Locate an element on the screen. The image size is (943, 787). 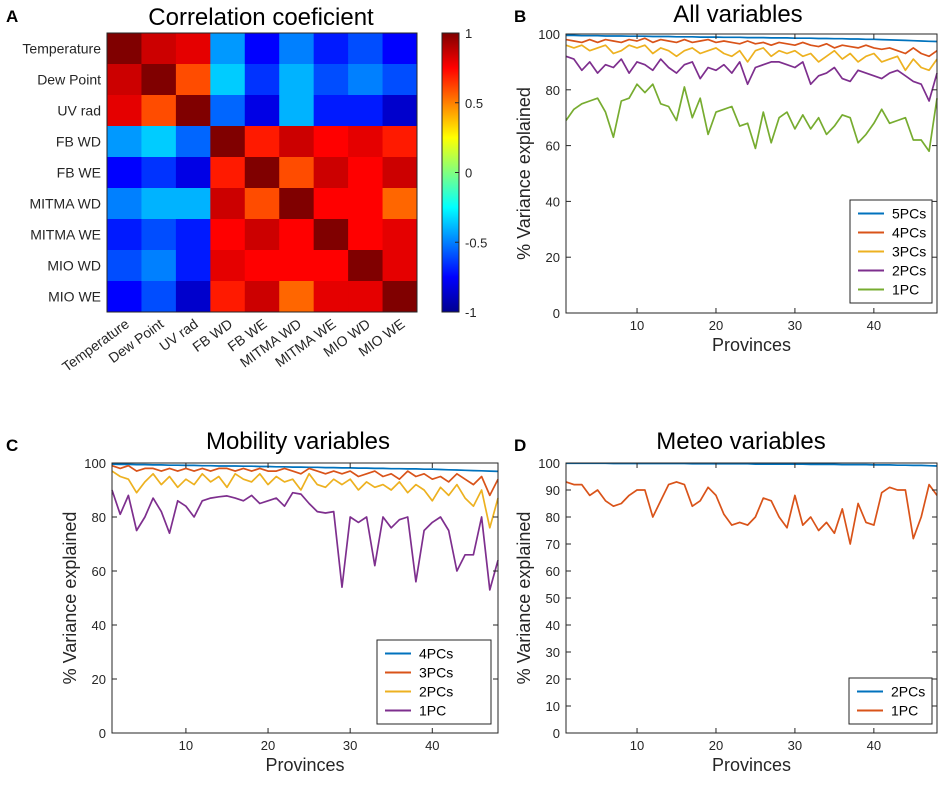
chart-title-c: Mobility variables is located at coordinates (298, 441).